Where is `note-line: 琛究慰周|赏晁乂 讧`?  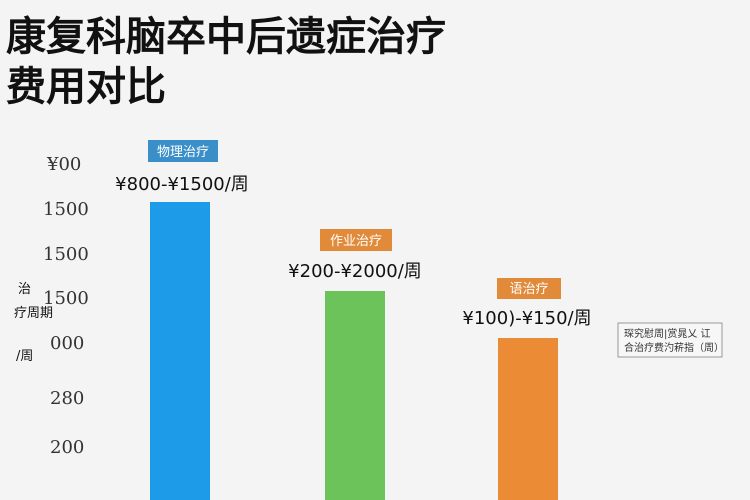
note-line: 琛究慰周|赏晁乂 讧 is located at coordinates (667, 333).